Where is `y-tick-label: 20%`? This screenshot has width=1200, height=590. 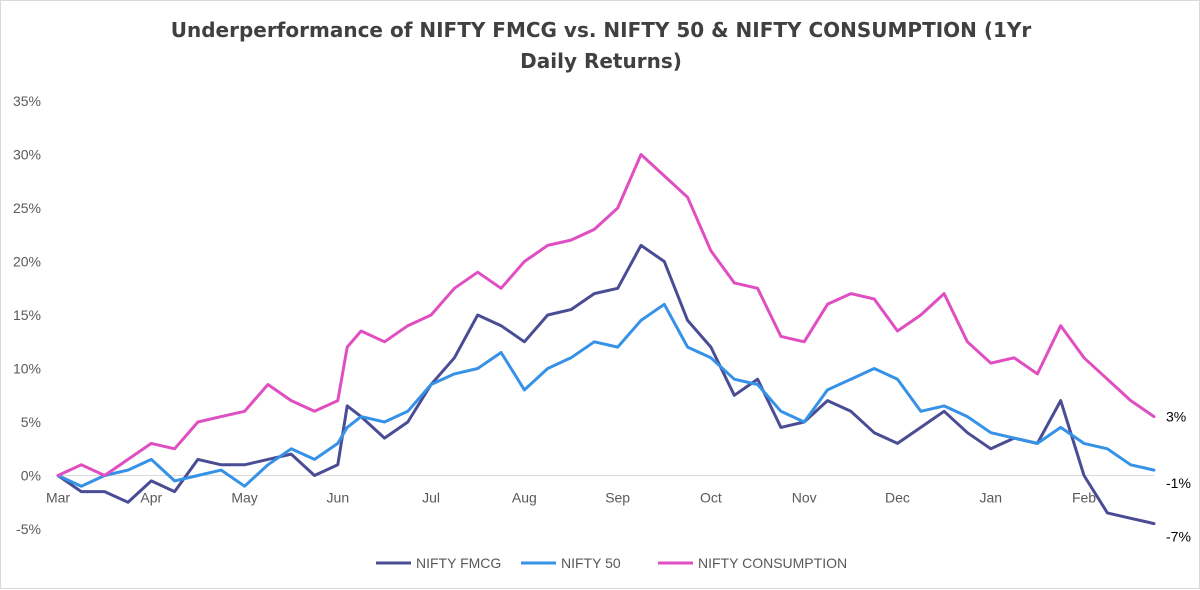
y-tick-label: 20% is located at coordinates (27, 262).